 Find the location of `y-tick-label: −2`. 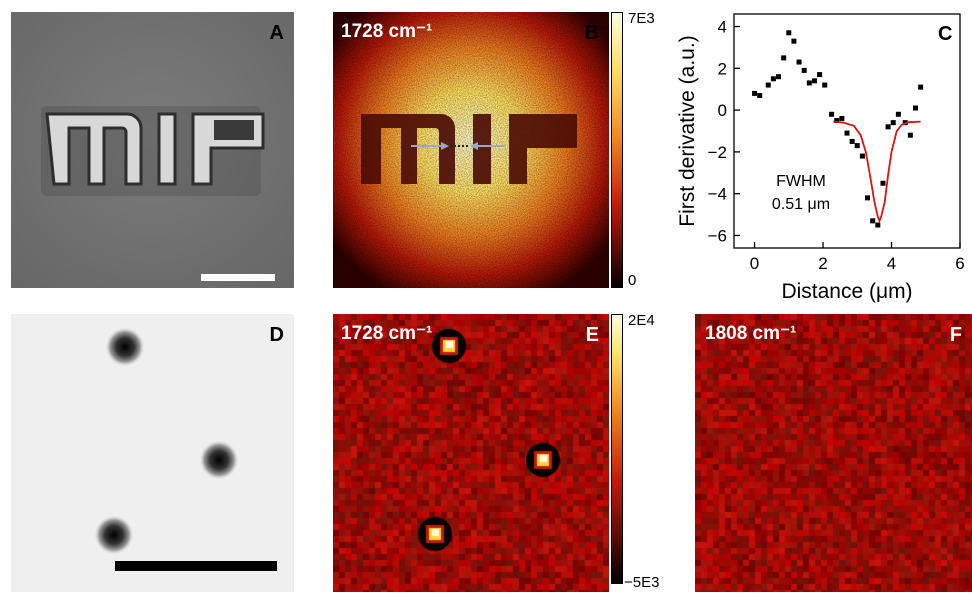

y-tick-label: −2 is located at coordinates (717, 152).